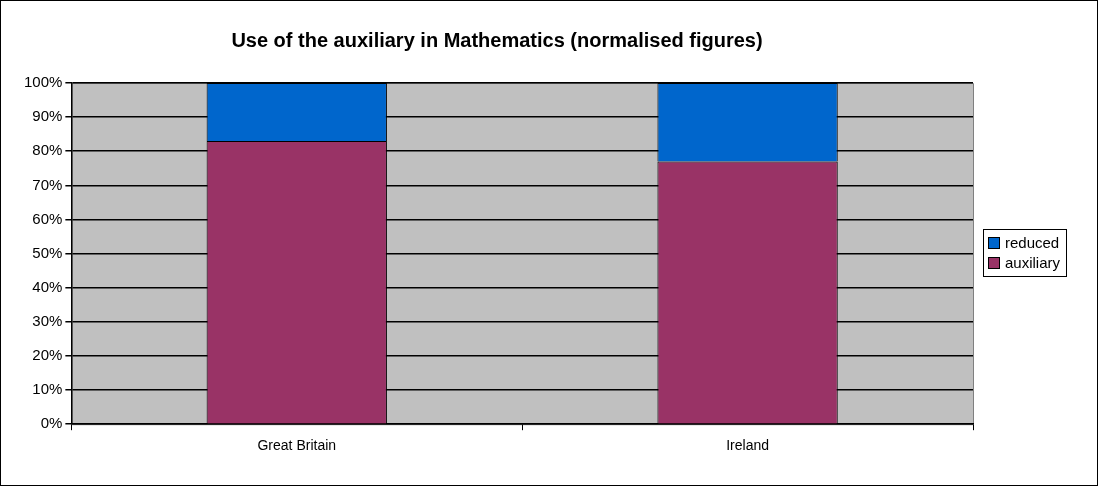 The height and width of the screenshot is (486, 1098). I want to click on legend-label: reduced, so click(1032, 243).